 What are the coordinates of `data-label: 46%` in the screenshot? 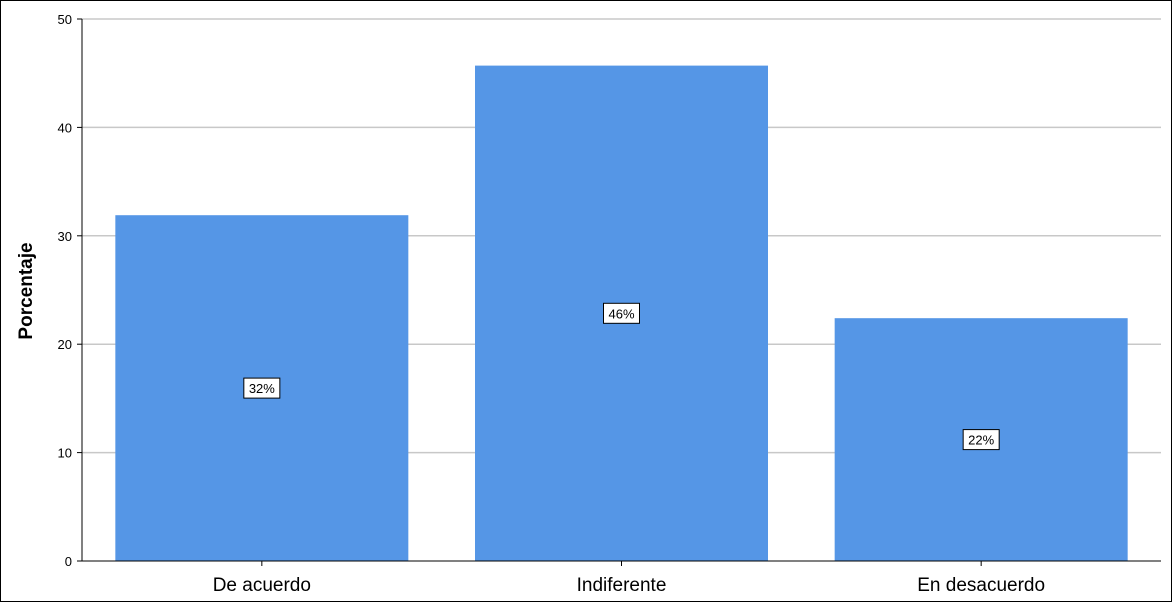 It's located at (621, 313).